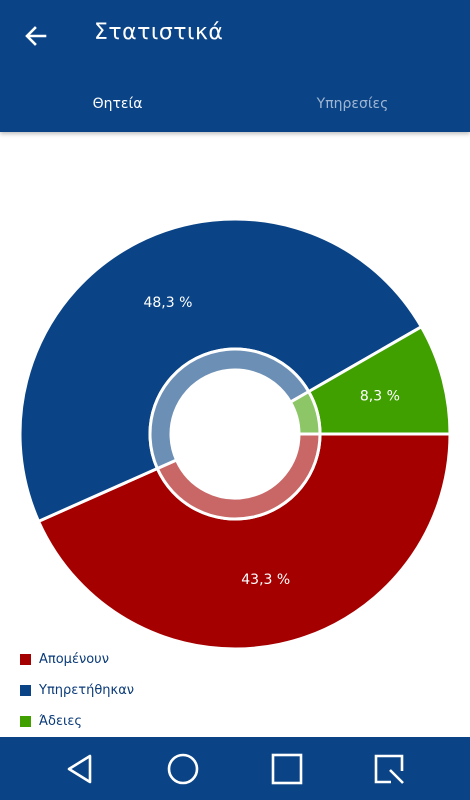 This screenshot has height=800, width=470. I want to click on tab-label: Υπηρεσίες, so click(352, 104).